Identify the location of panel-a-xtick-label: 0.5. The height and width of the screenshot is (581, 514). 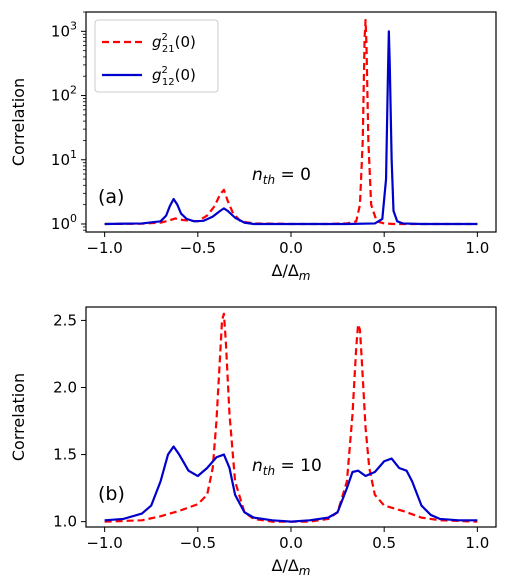
(384, 248).